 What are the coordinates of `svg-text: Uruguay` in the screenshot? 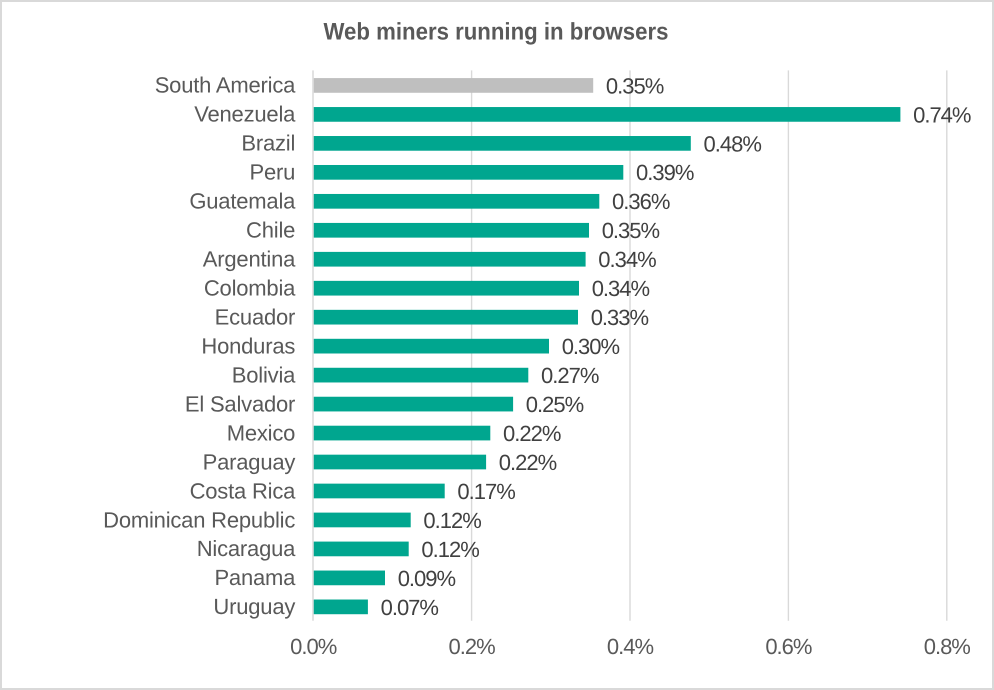 It's located at (254, 606).